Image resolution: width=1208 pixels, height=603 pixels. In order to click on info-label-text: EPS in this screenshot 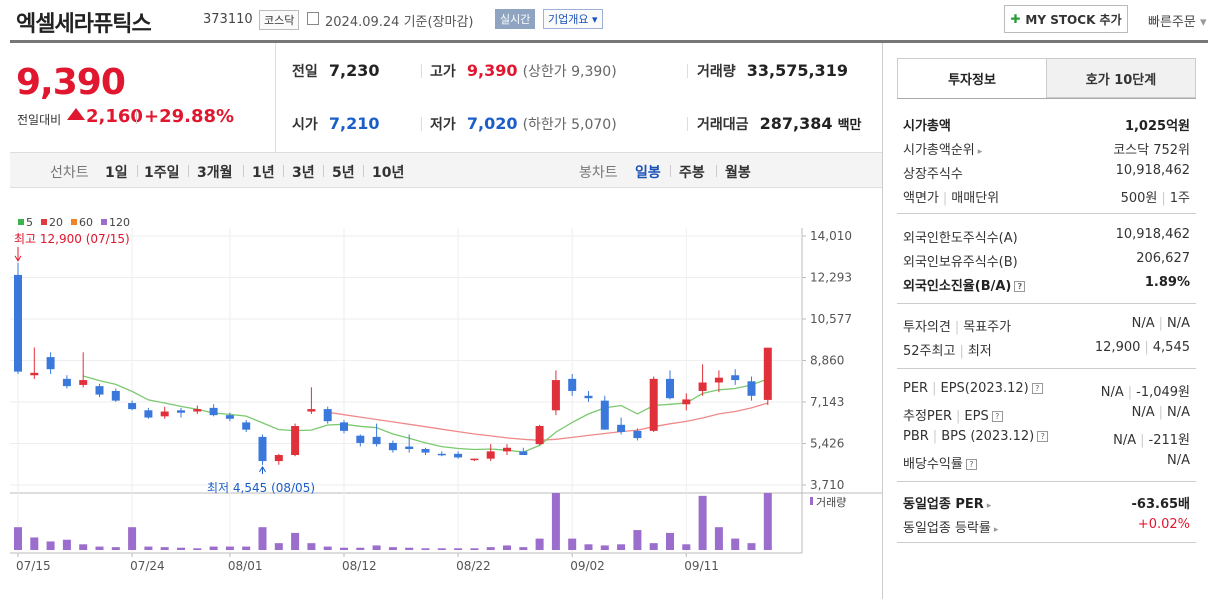, I will do `click(976, 416)`.